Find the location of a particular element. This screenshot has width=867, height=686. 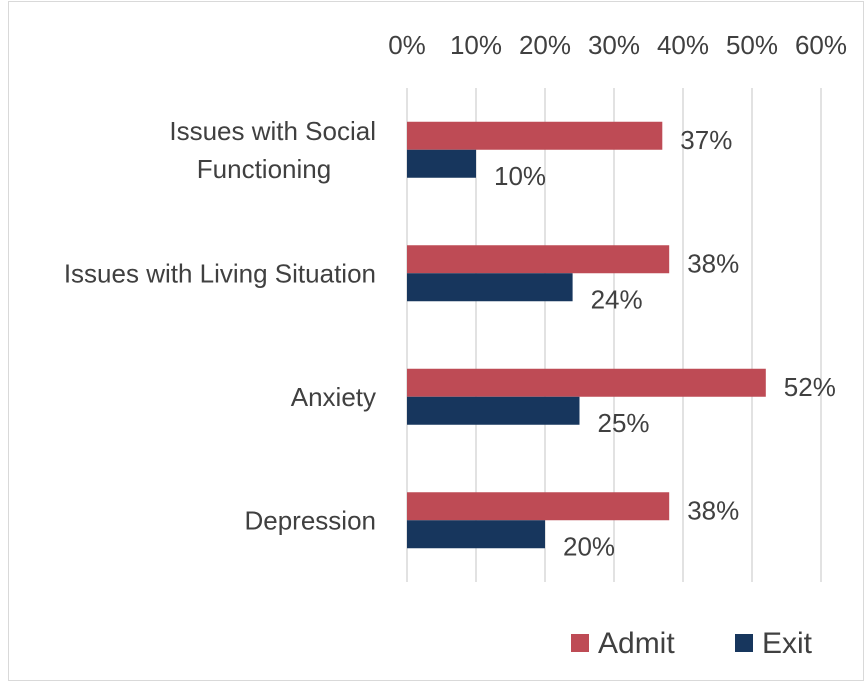

x-tick-label-1: 10% is located at coordinates (476, 45).